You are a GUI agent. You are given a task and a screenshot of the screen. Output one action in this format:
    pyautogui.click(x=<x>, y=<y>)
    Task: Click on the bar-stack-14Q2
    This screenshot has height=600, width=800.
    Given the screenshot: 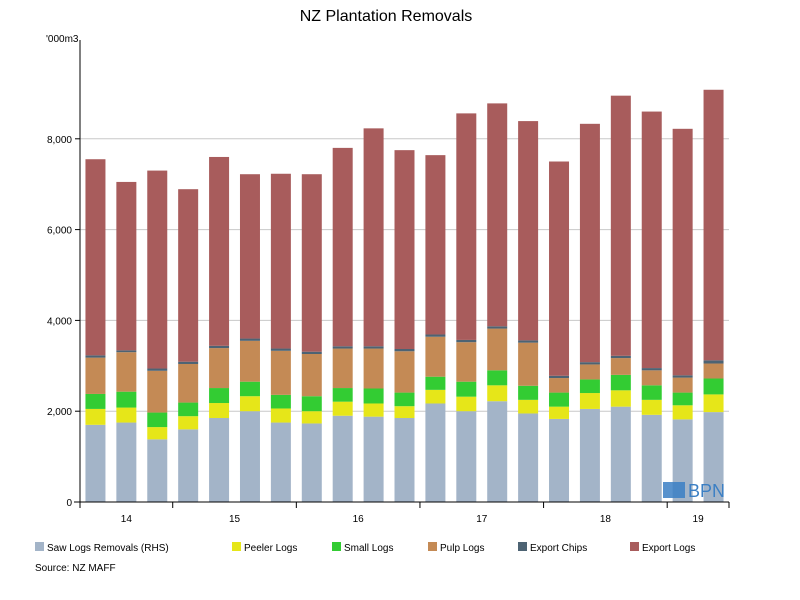 What is the action you would take?
    pyautogui.click(x=126, y=341)
    